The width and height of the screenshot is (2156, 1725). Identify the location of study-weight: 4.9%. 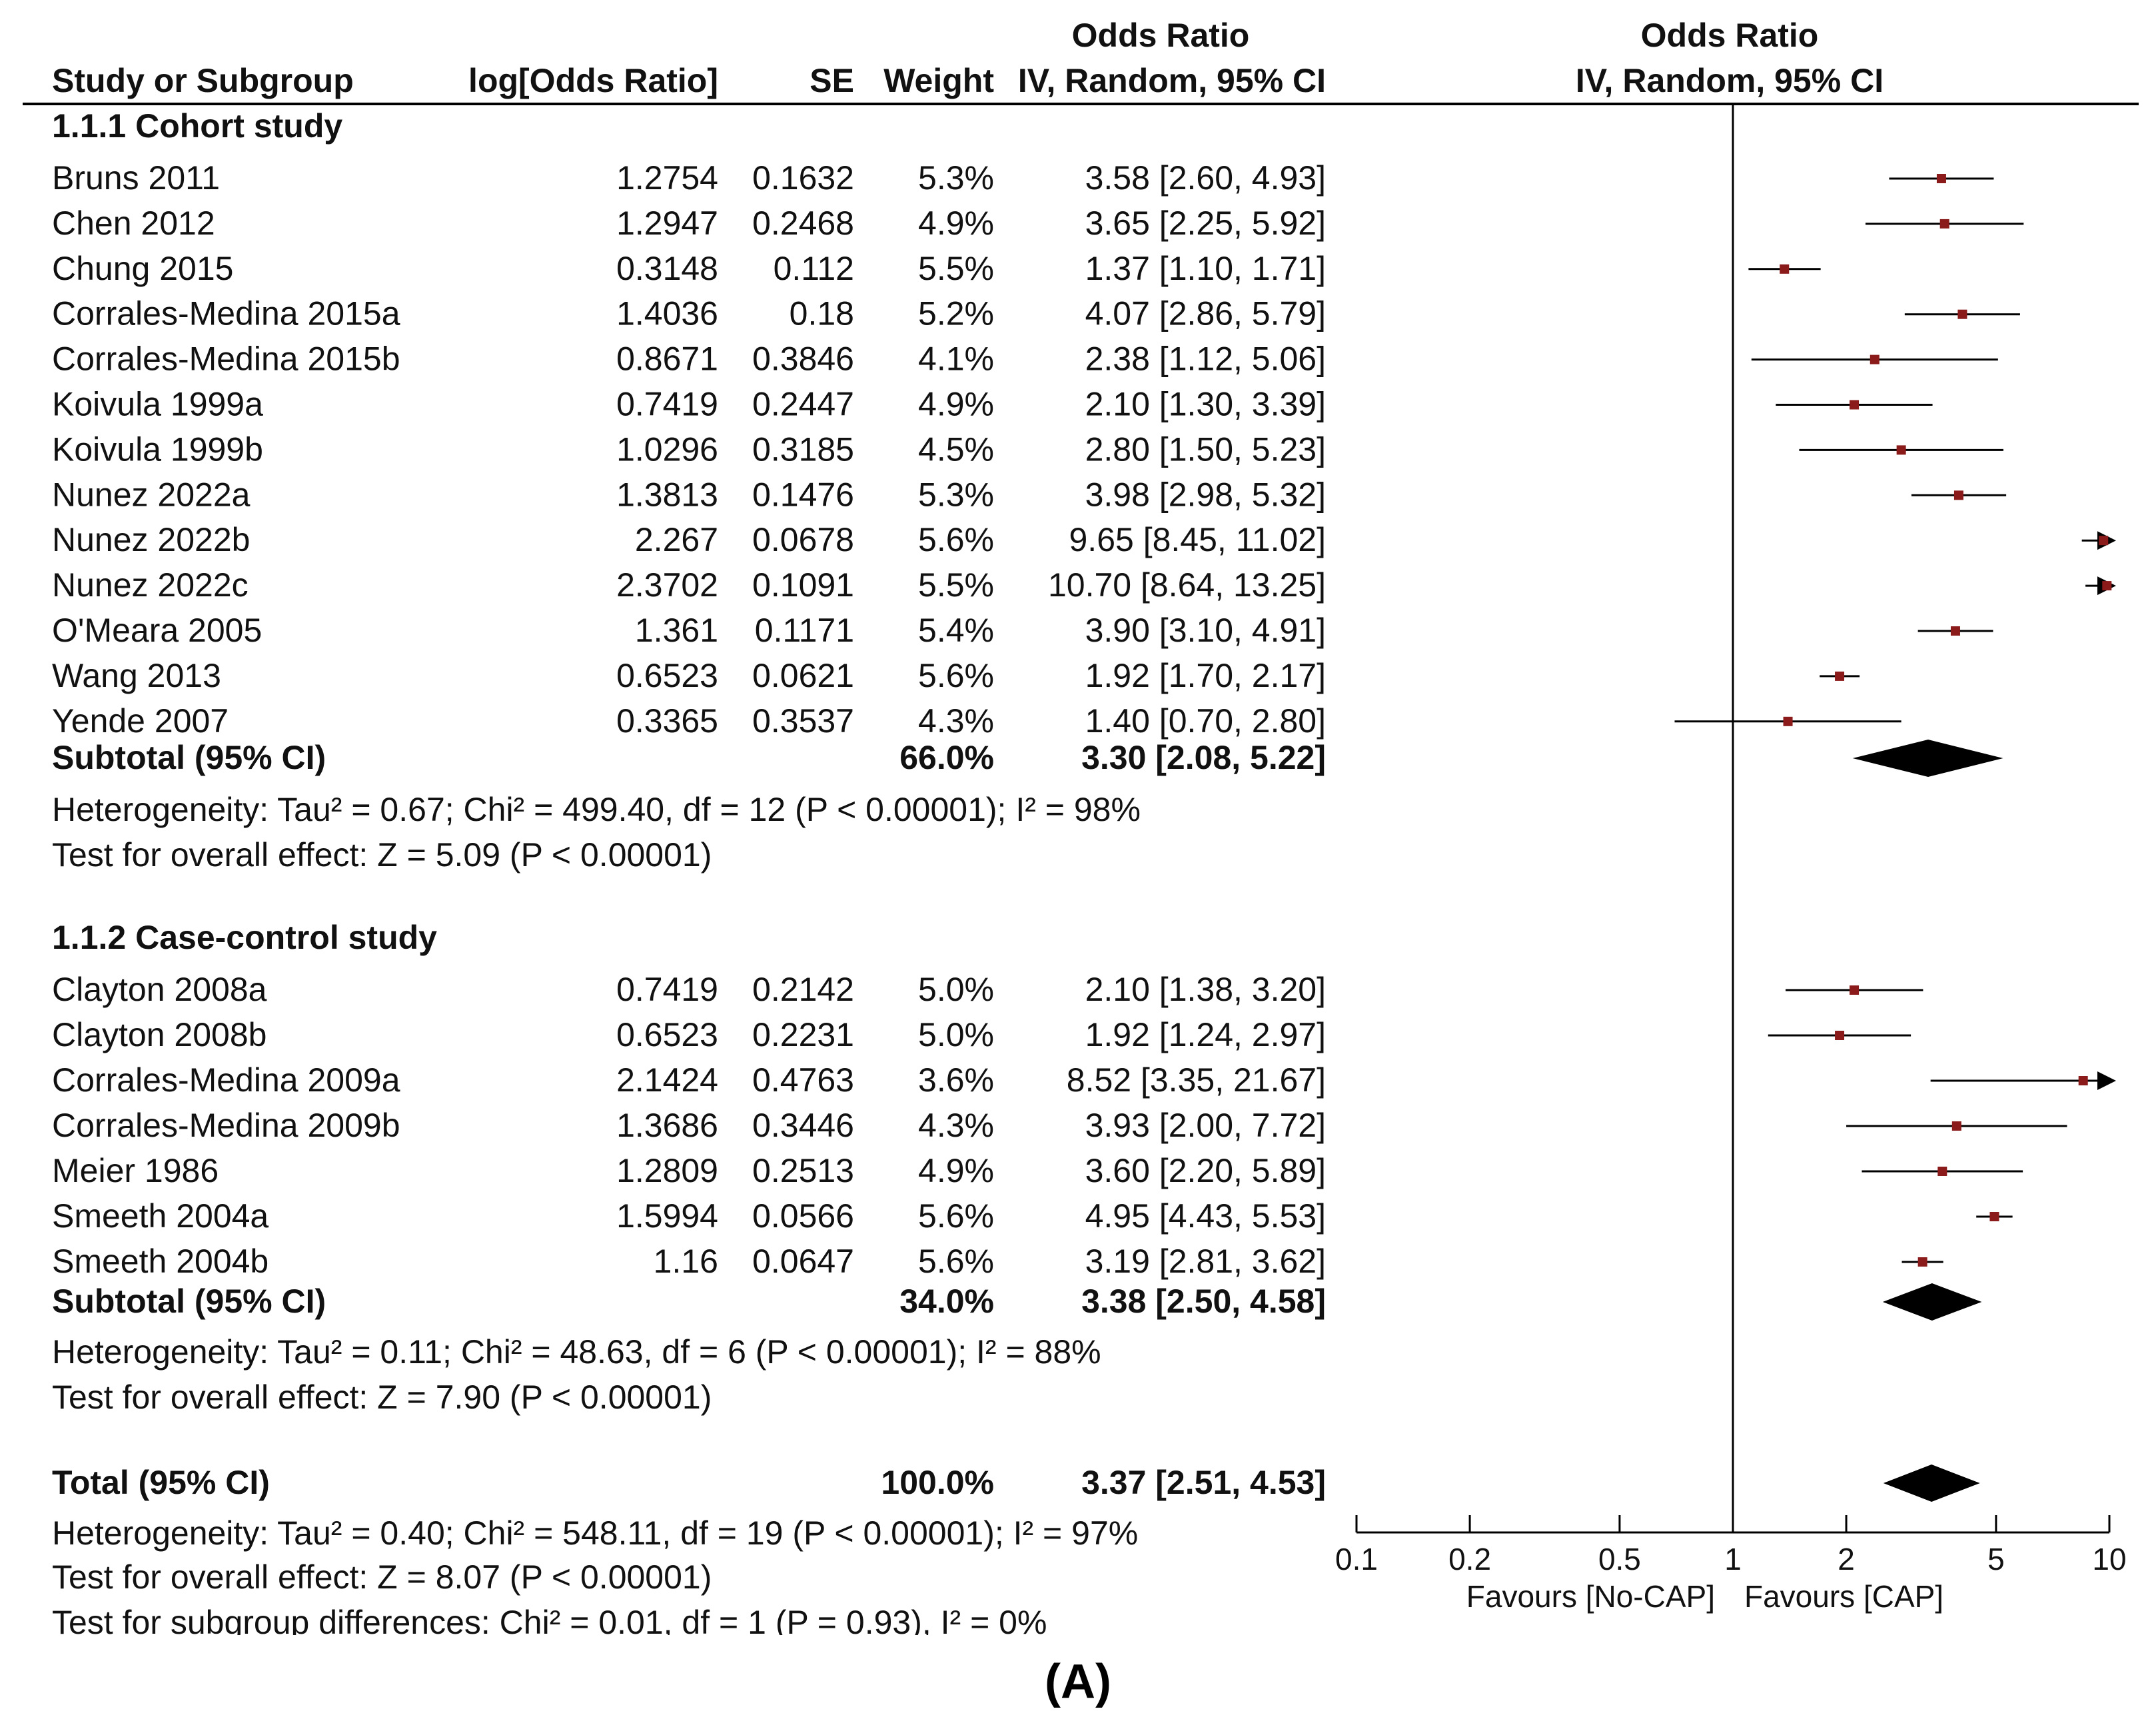
(956, 1171).